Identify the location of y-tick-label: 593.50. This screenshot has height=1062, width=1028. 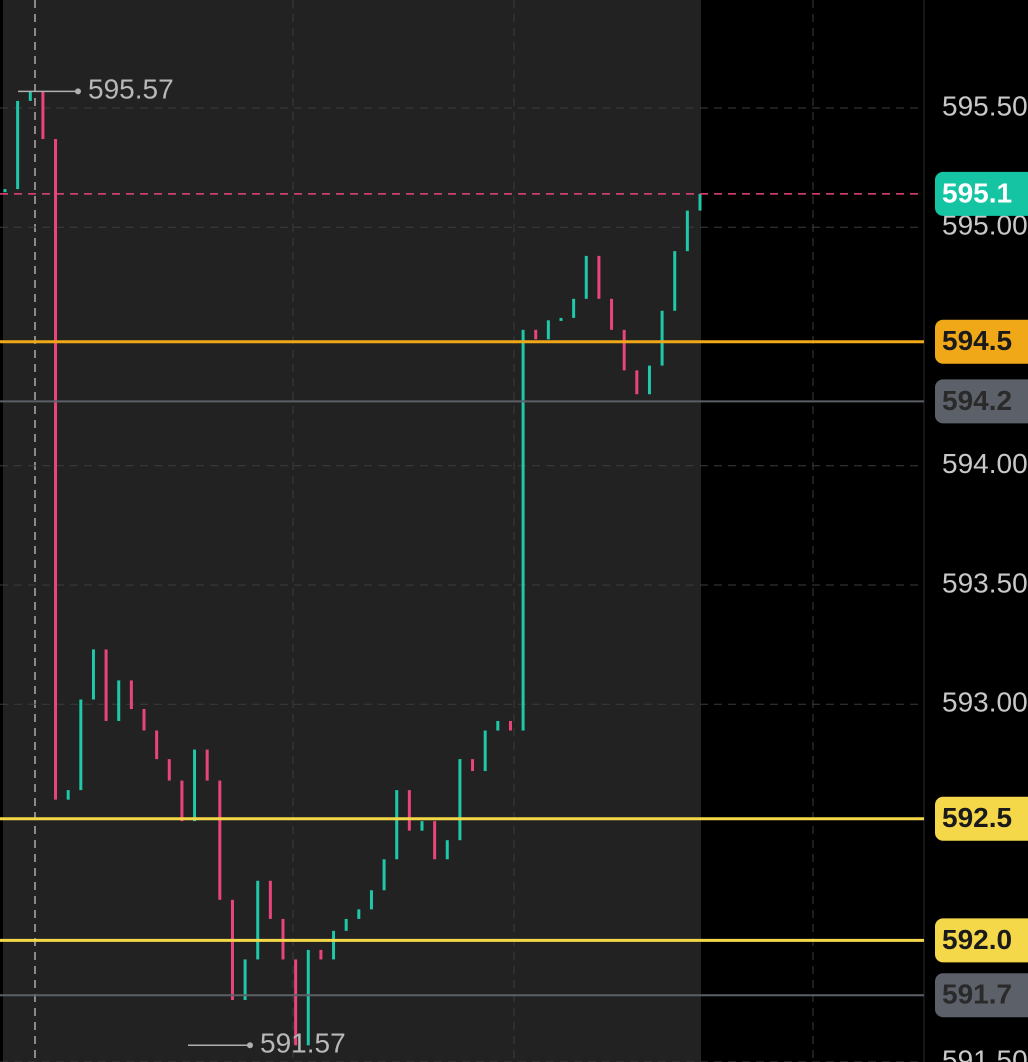
(985, 582).